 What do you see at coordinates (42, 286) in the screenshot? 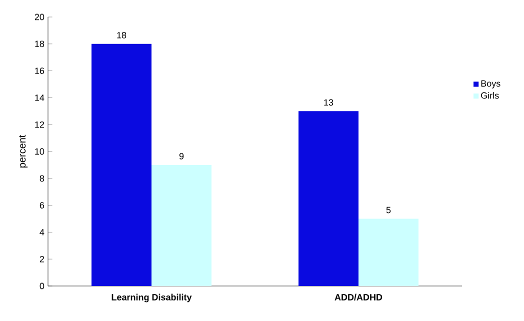
I see `y-tick-label: 0` at bounding box center [42, 286].